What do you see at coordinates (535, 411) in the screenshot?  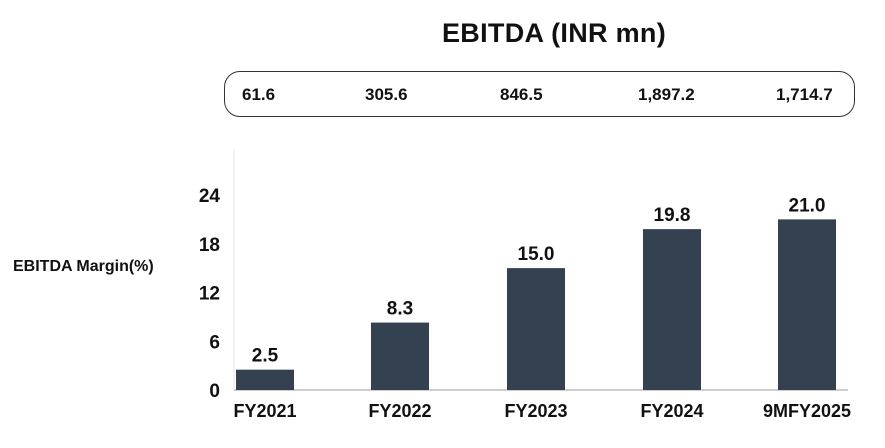 I see `x-tick-label: FY2023` at bounding box center [535, 411].